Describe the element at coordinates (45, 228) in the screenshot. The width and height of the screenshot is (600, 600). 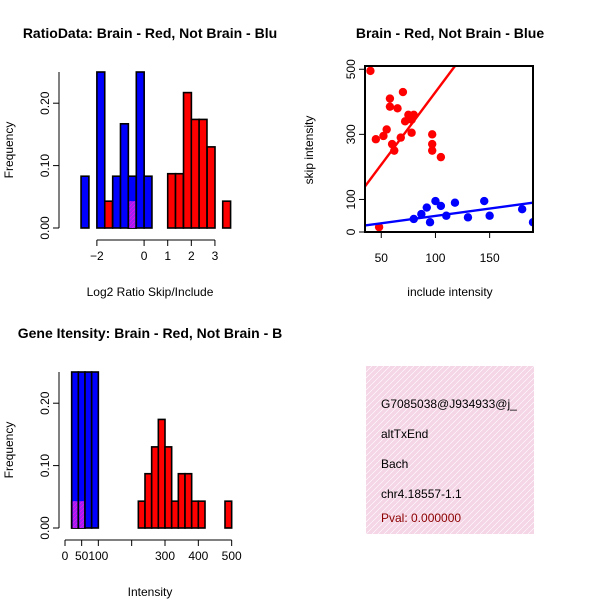
I see `ratio-y-tick-label: 0.00` at that location.